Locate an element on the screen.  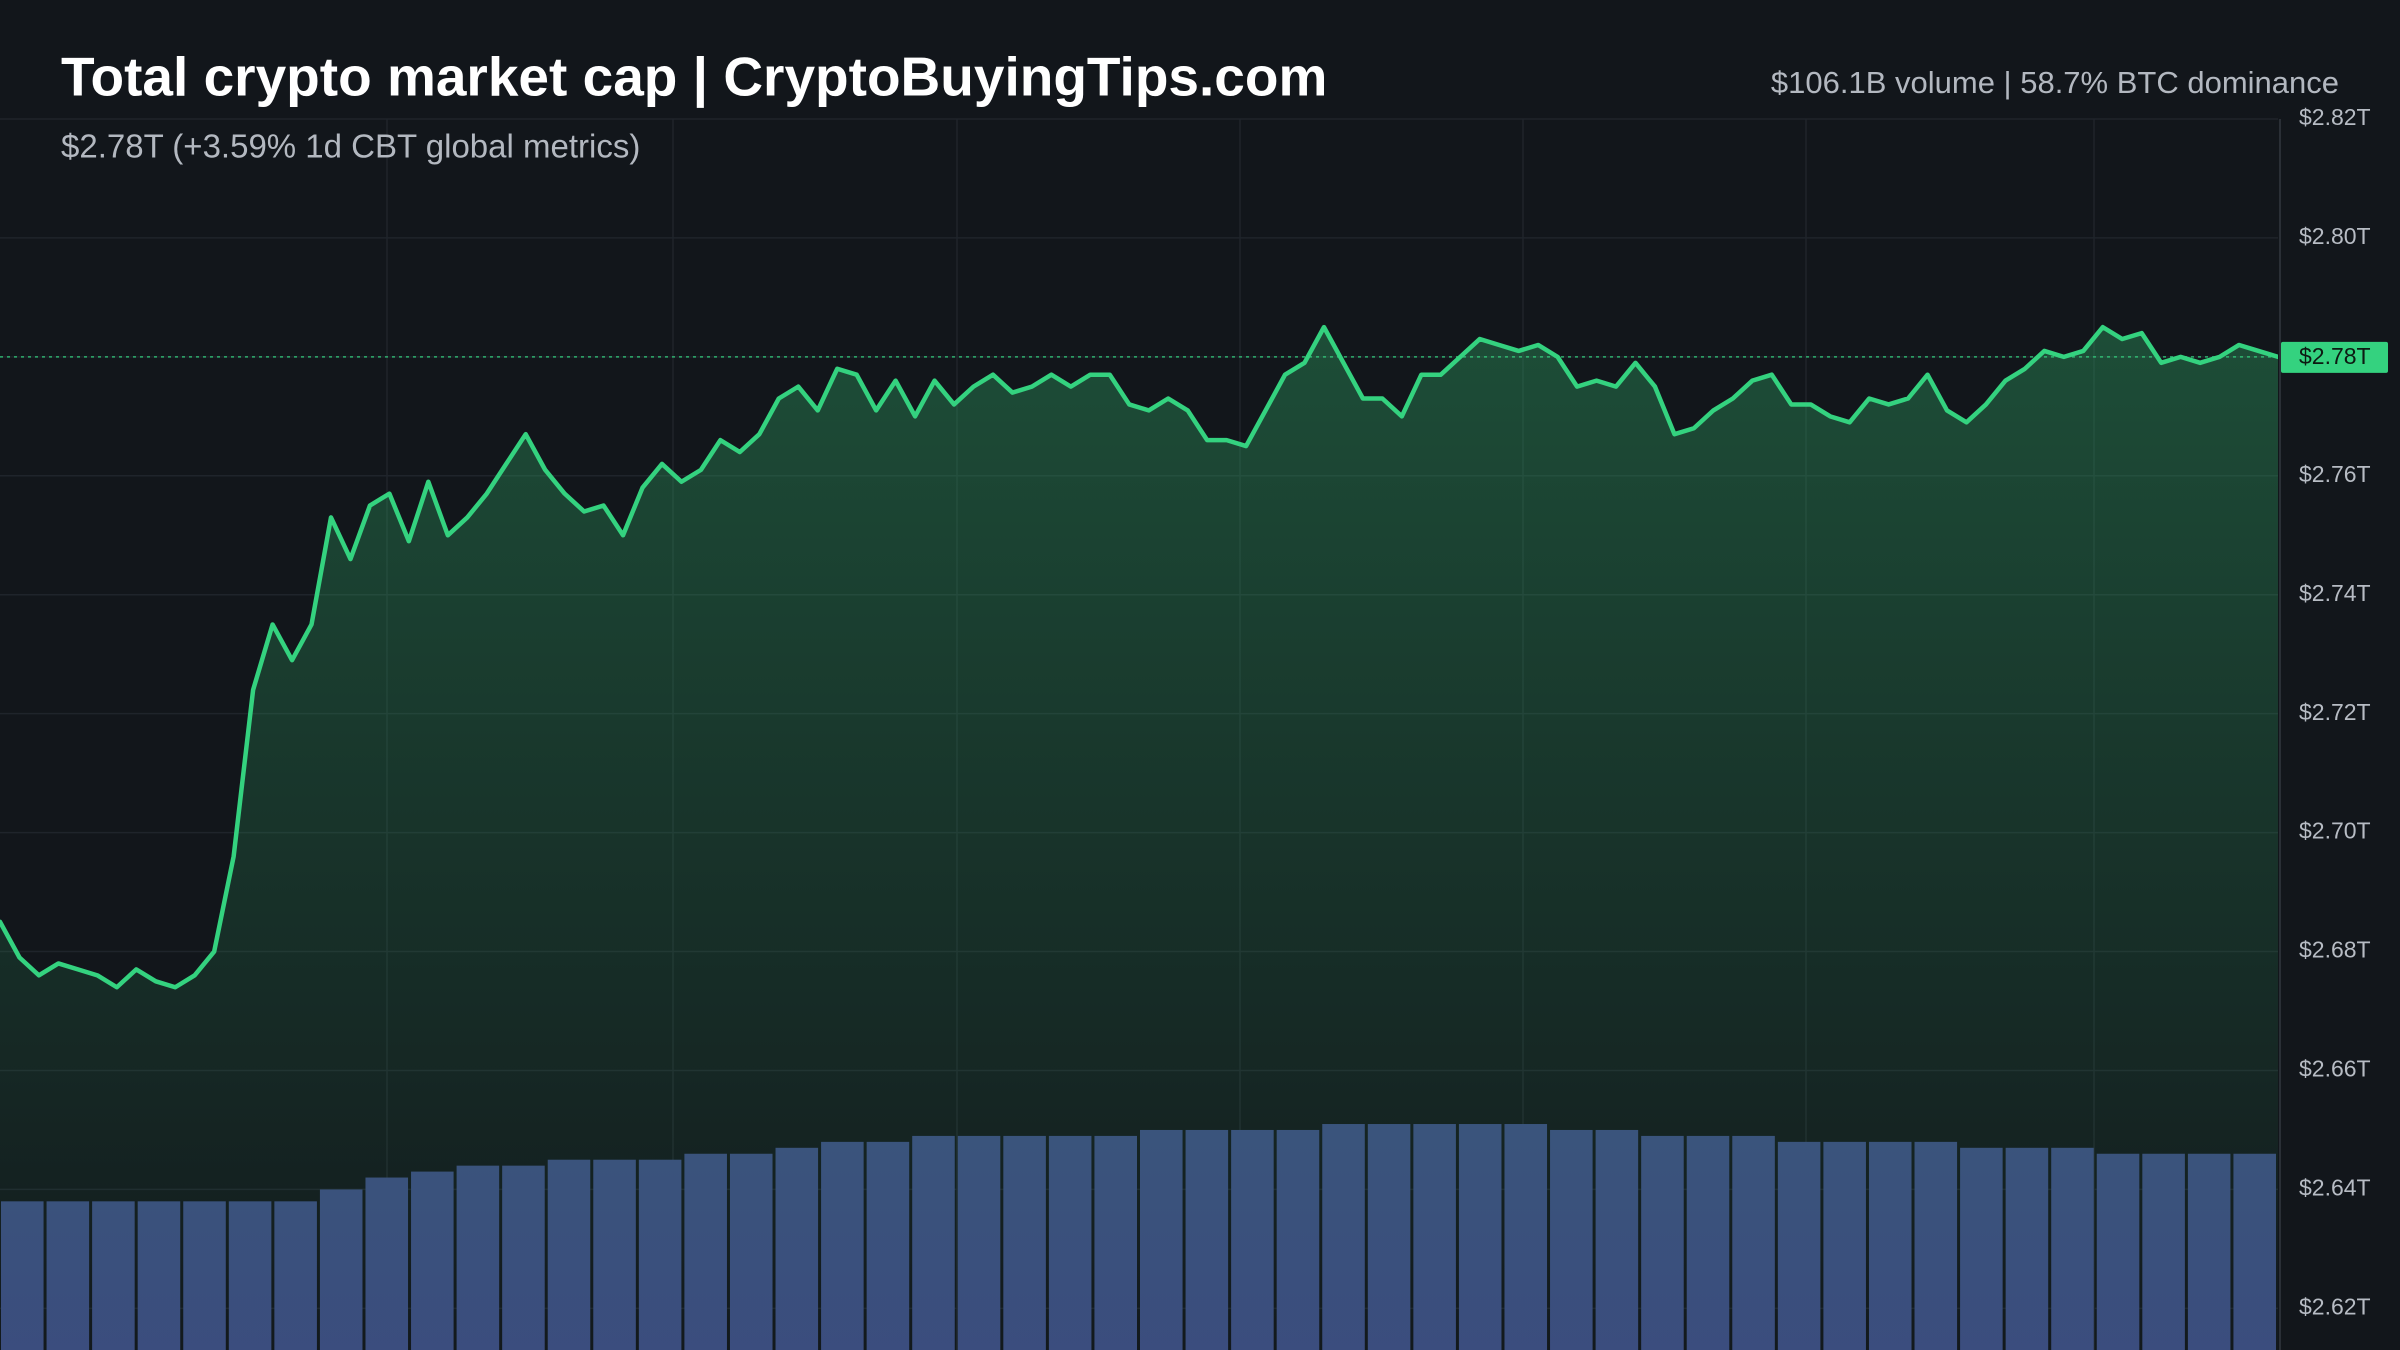
y-tick-label: $2.80T is located at coordinates (2335, 236).